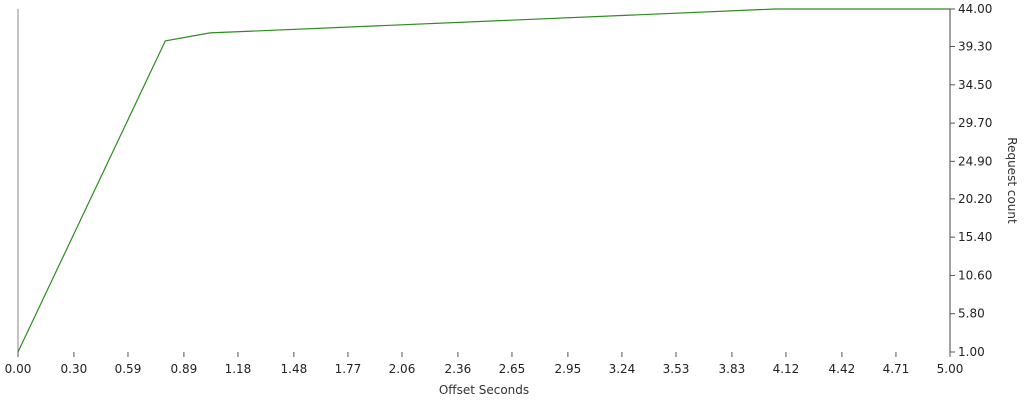  I want to click on x-tick-label: 1.48, so click(294, 369).